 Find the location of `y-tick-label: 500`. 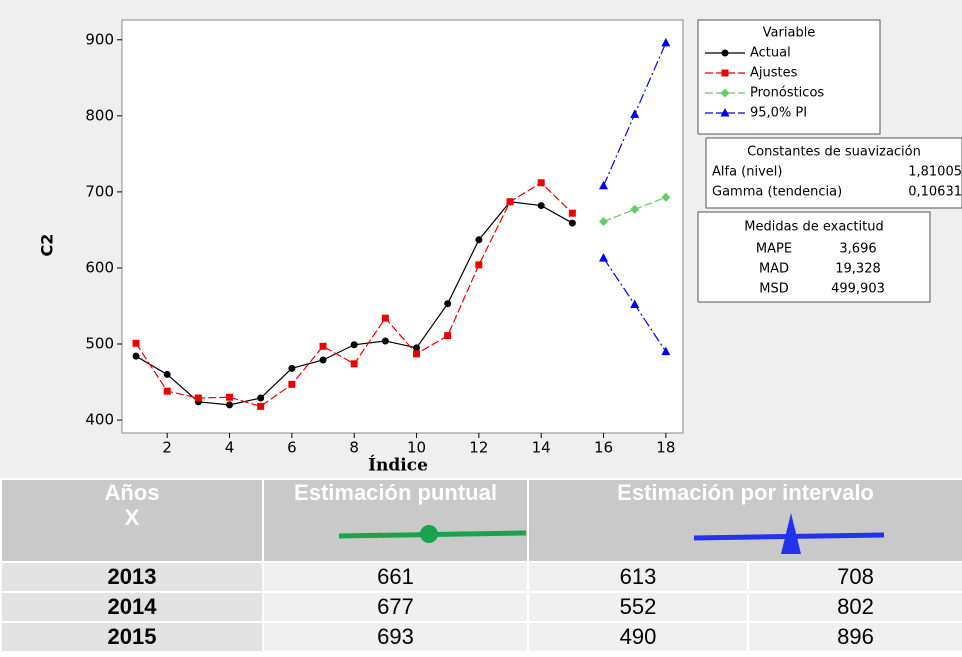

y-tick-label: 500 is located at coordinates (99, 344).